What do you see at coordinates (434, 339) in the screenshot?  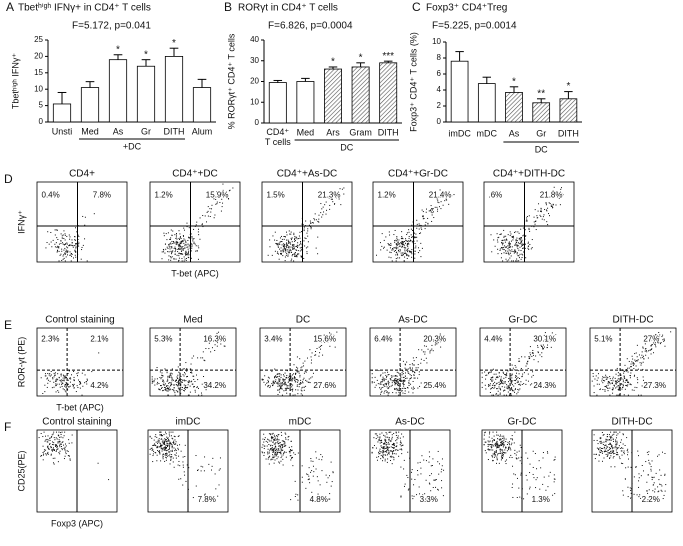 I see `quadrant-percent: 20.3%` at bounding box center [434, 339].